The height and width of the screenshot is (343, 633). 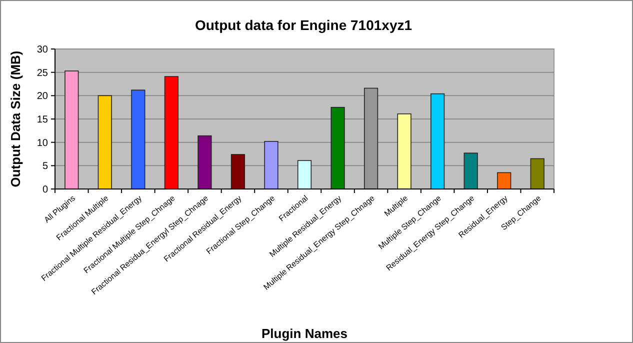 What do you see at coordinates (45, 166) in the screenshot?
I see `y-tick-label: 5` at bounding box center [45, 166].